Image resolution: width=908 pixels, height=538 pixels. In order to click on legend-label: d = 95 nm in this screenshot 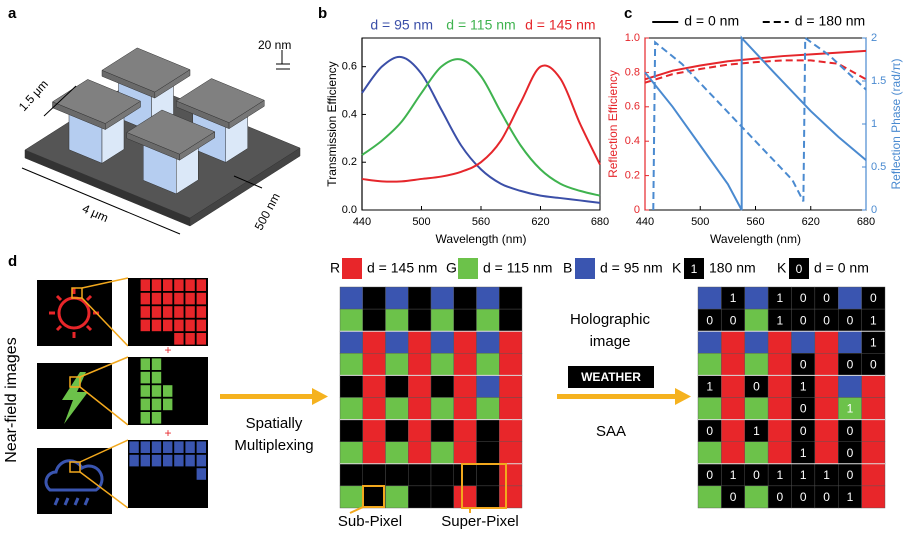, I will do `click(401, 25)`.